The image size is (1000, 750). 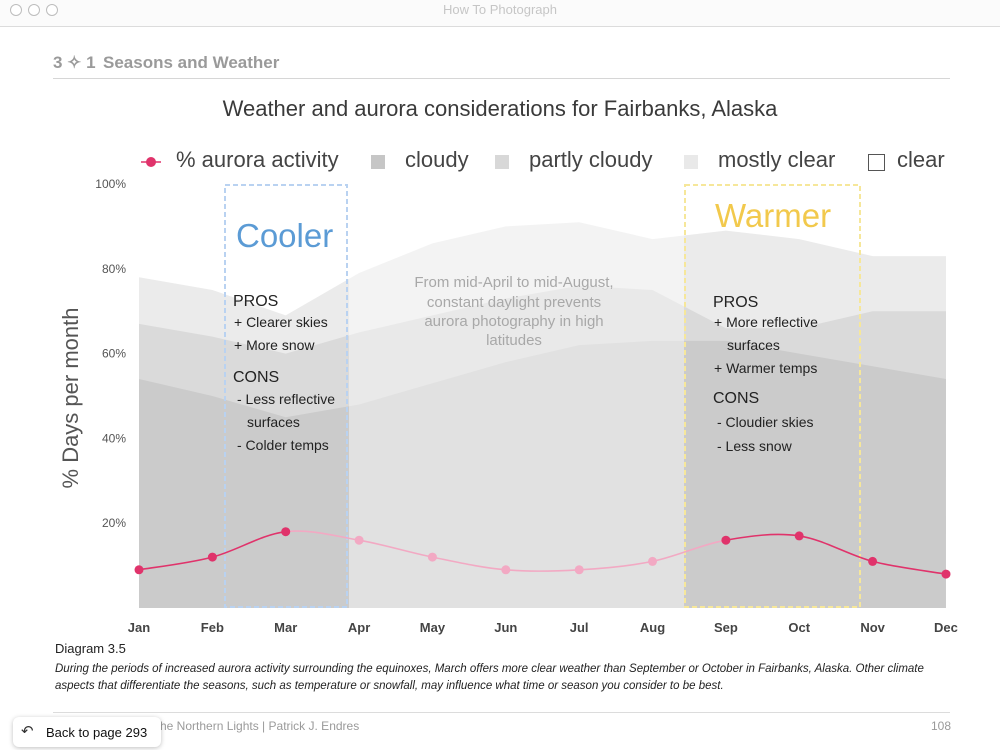 What do you see at coordinates (765, 368) in the screenshot?
I see `warmer-pro-item: + Warmer temps` at bounding box center [765, 368].